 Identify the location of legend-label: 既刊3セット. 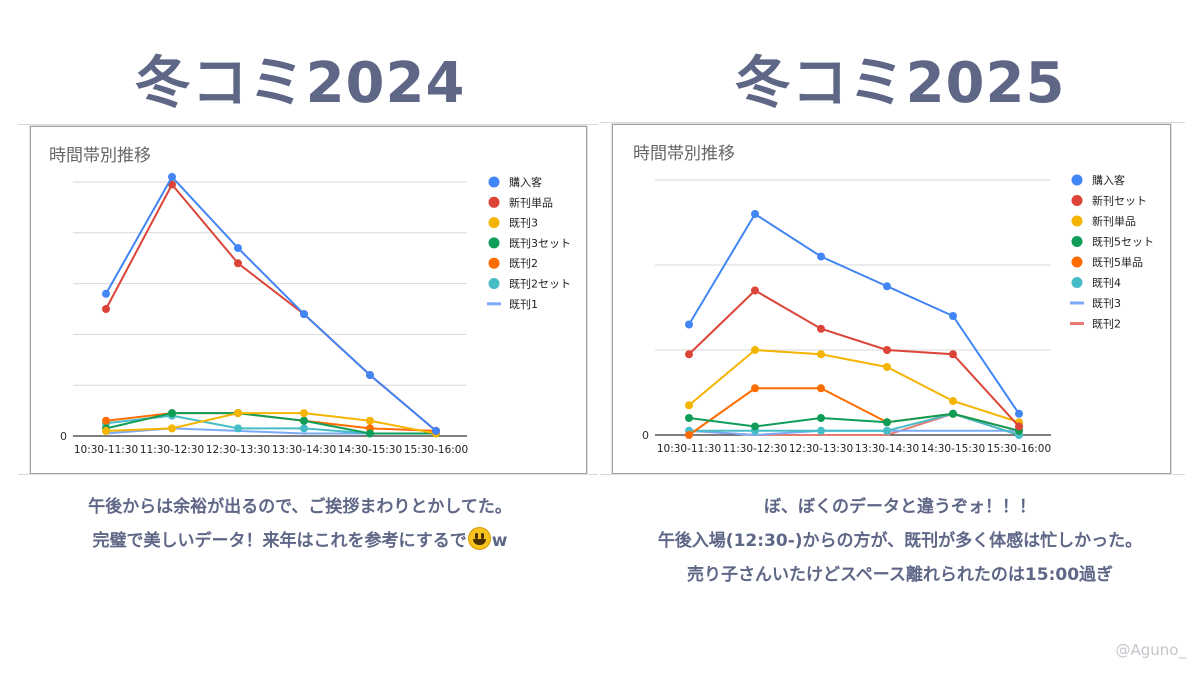
(540, 243).